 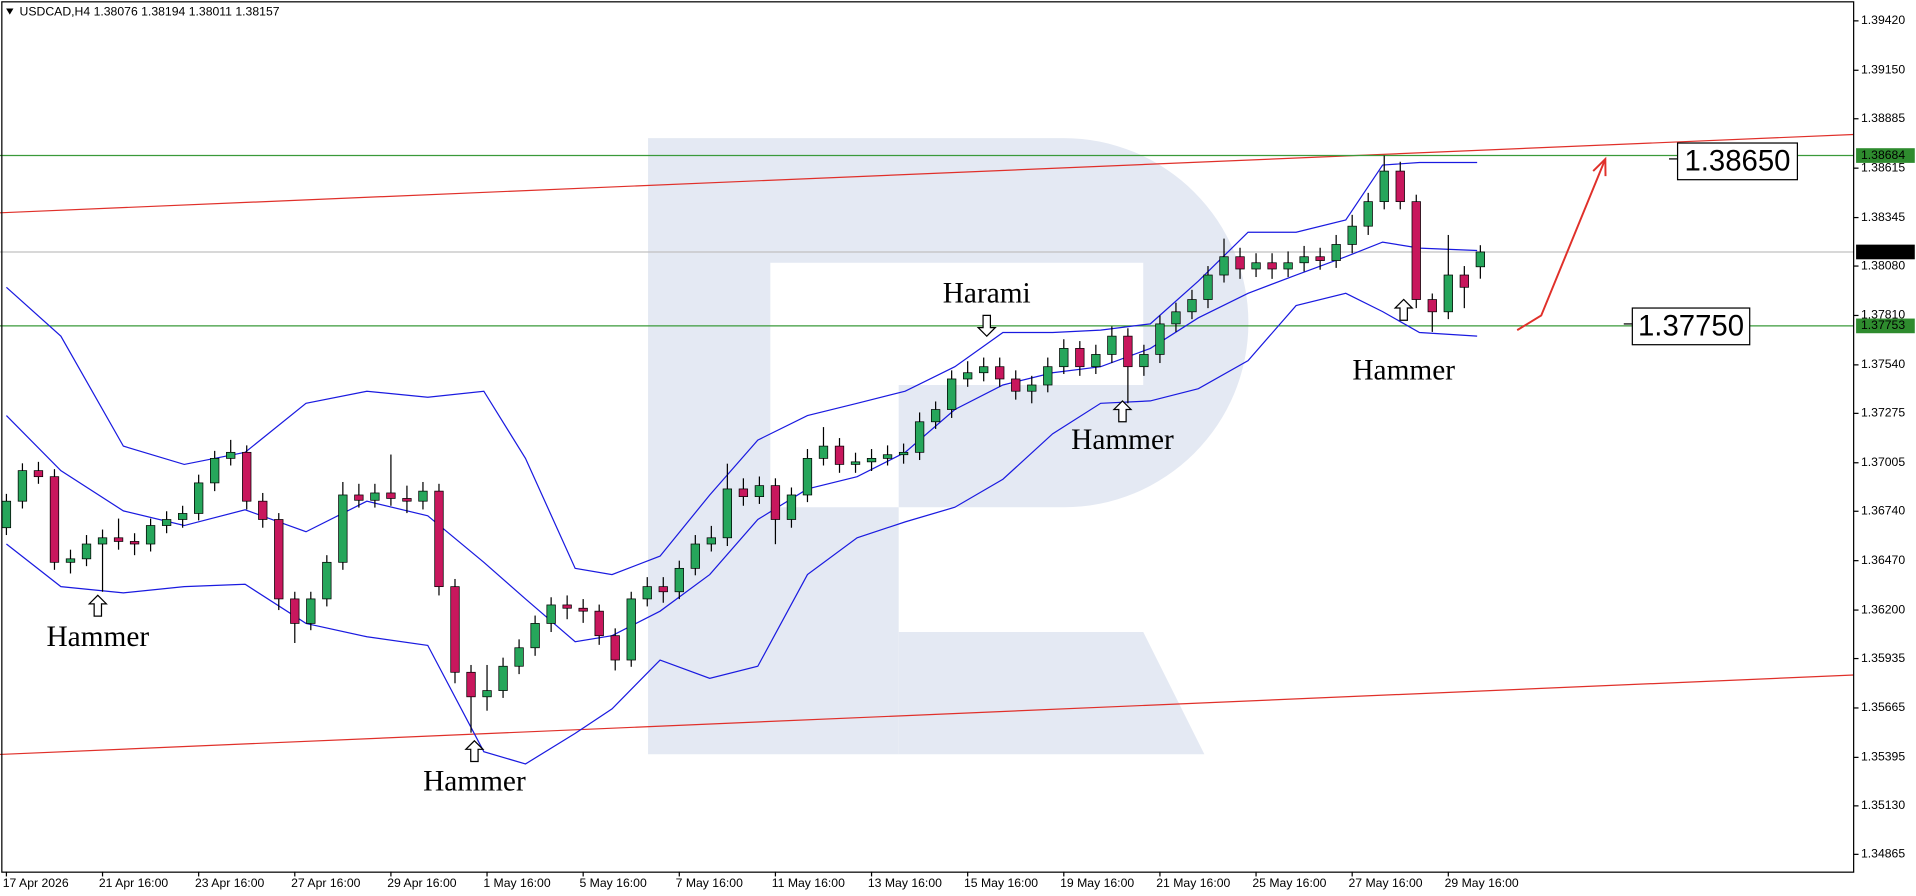 What do you see at coordinates (1883, 118) in the screenshot?
I see `y-tick-label: 1.38885` at bounding box center [1883, 118].